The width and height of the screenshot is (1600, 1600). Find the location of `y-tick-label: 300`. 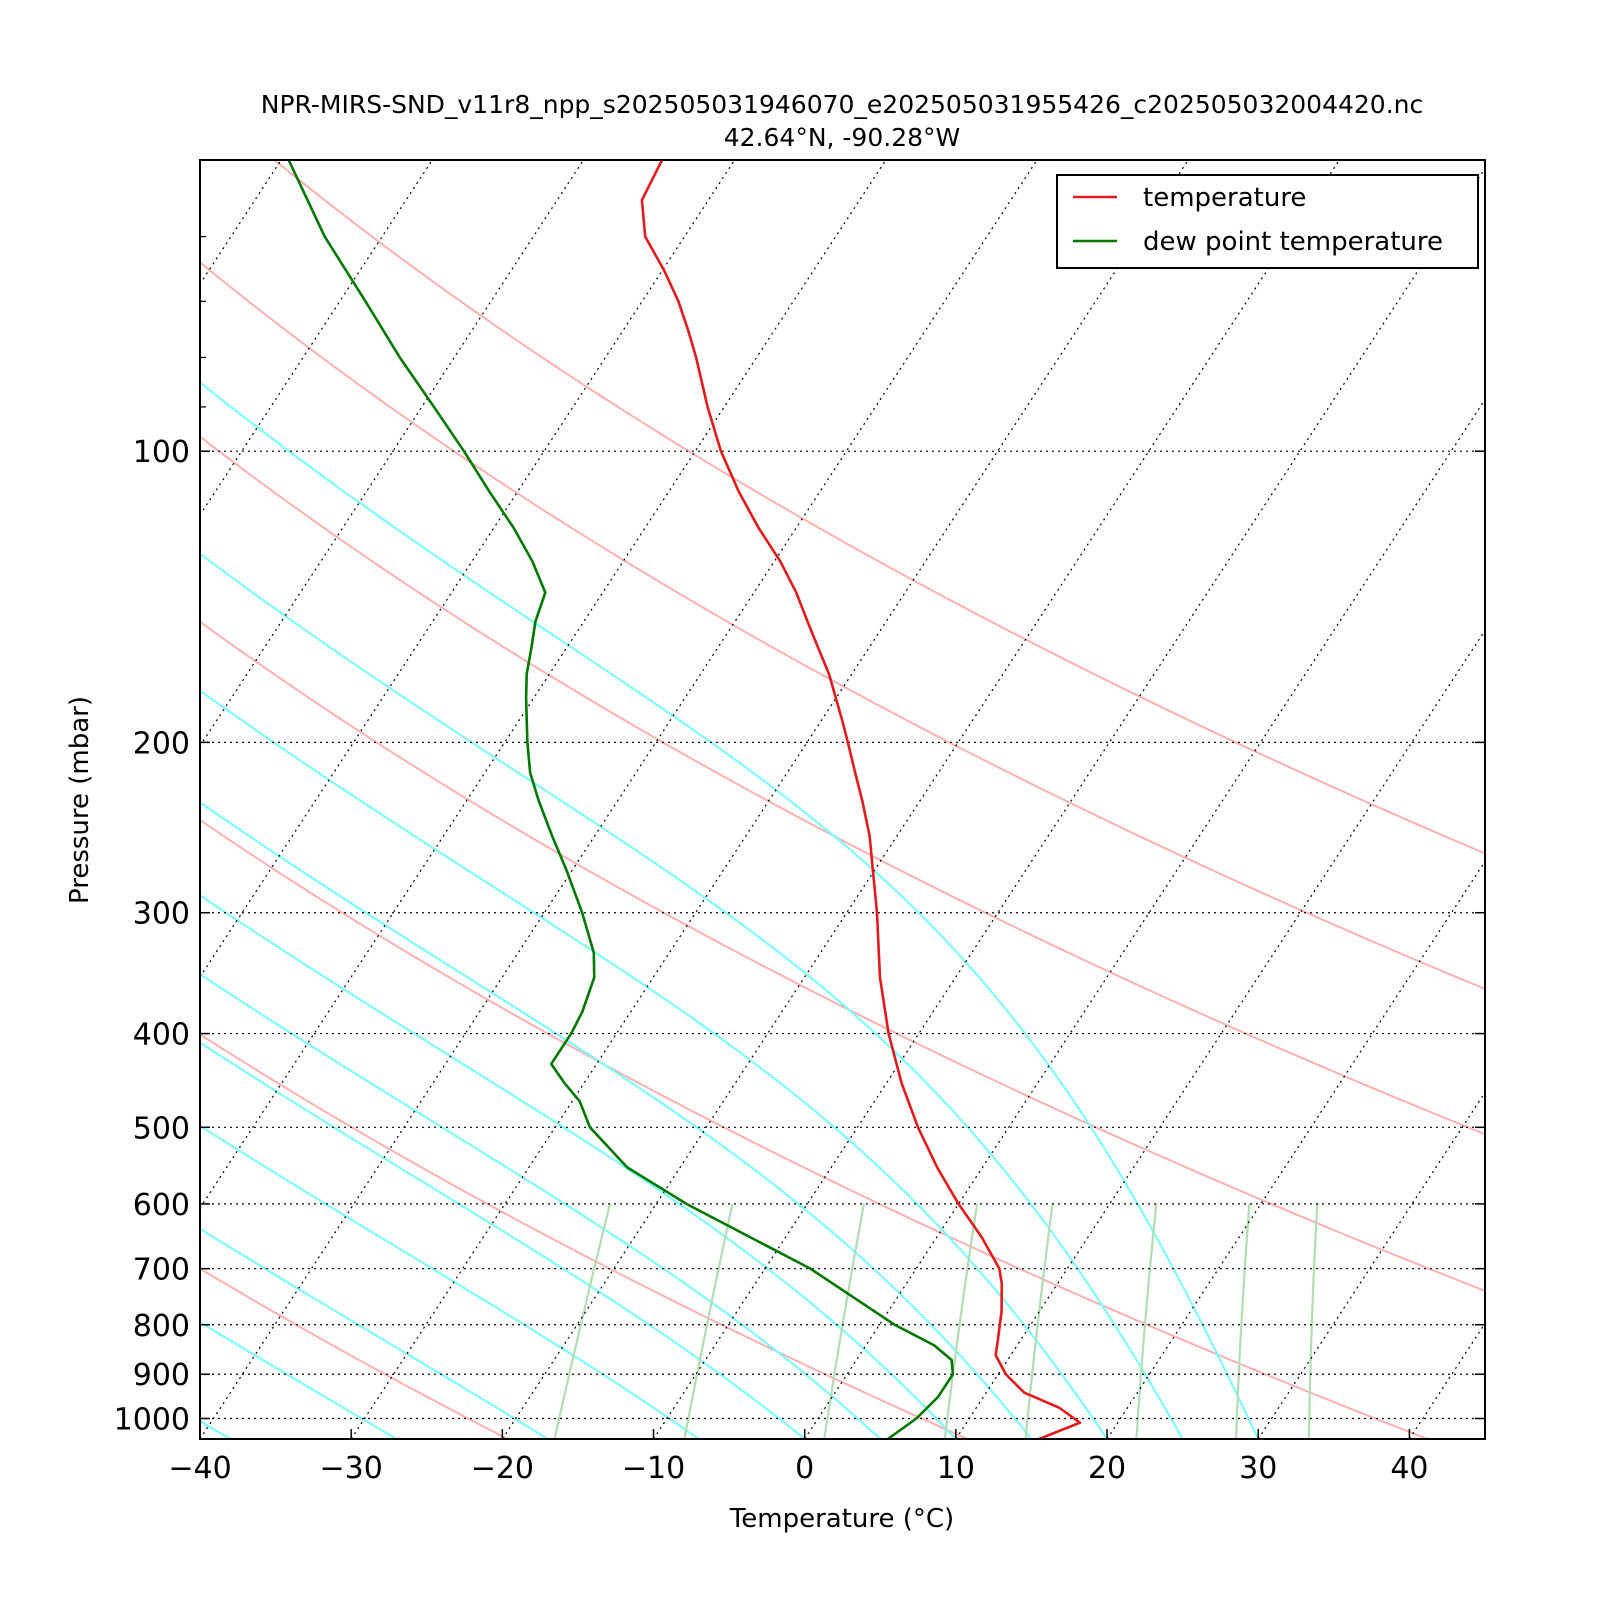

y-tick-label: 300 is located at coordinates (161, 914).